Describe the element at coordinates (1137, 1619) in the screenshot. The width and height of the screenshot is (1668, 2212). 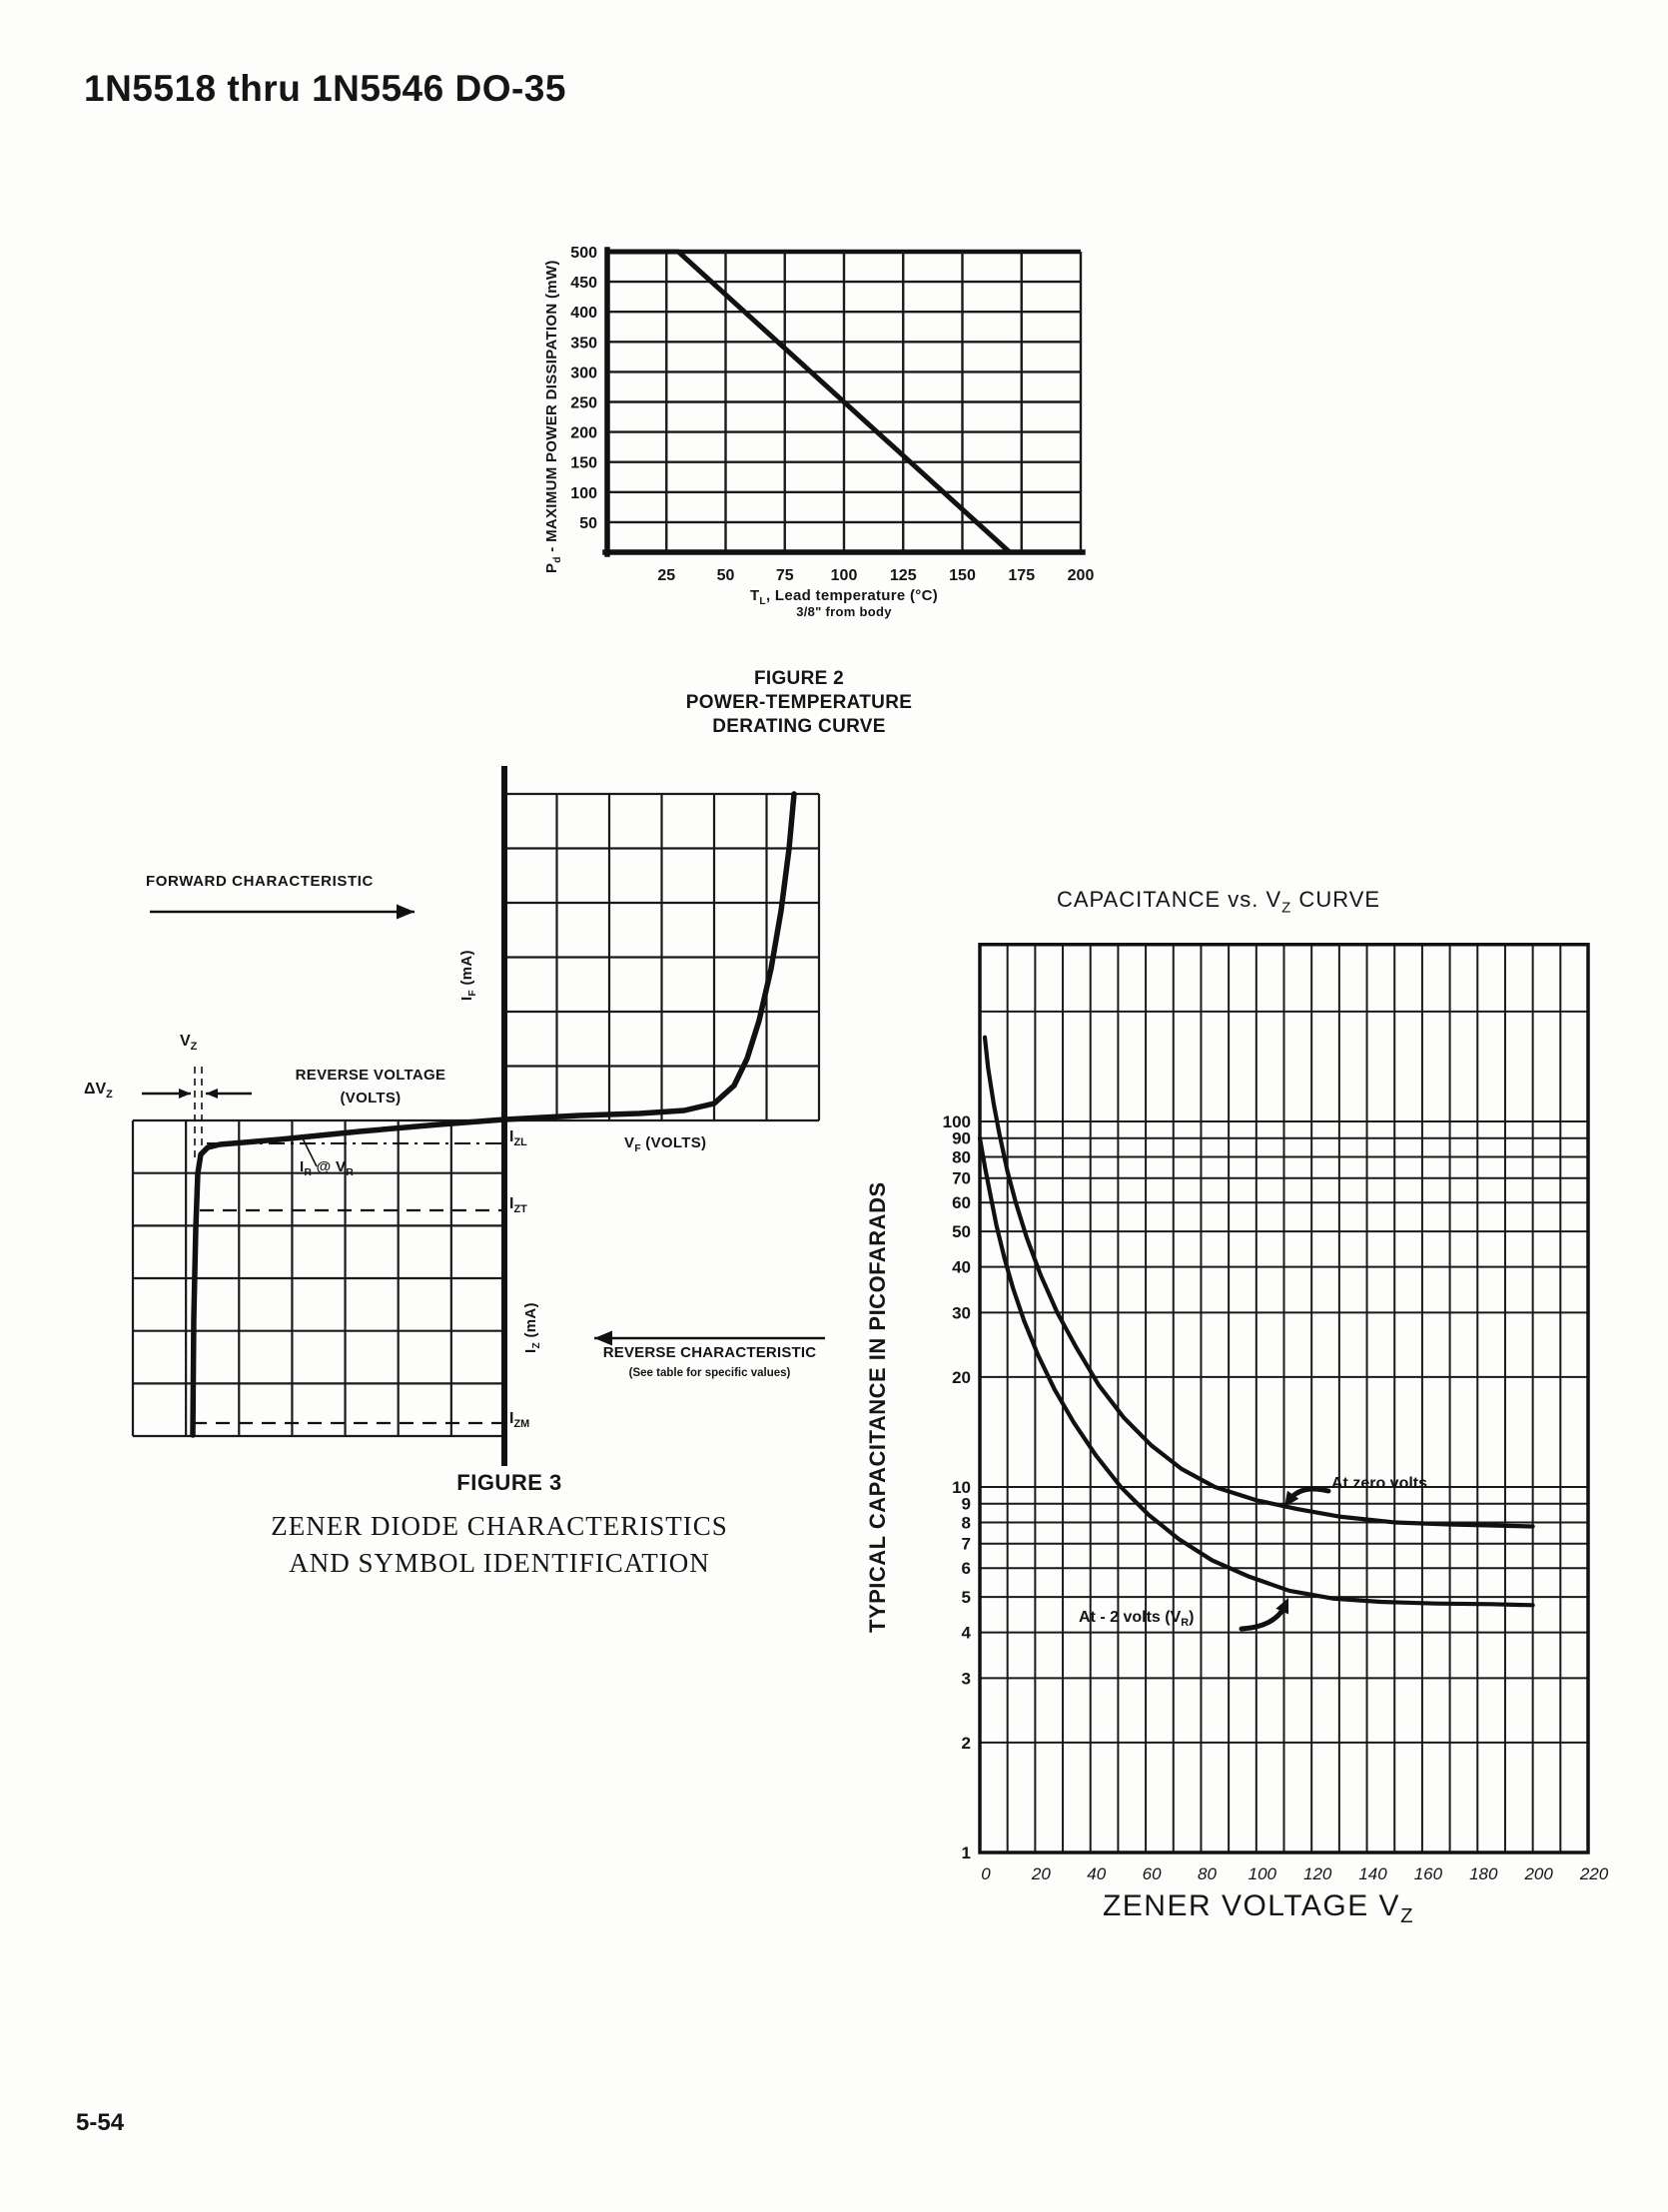
I see `annotation-at-minus-2-volts: At - 2 volts (VR)` at that location.